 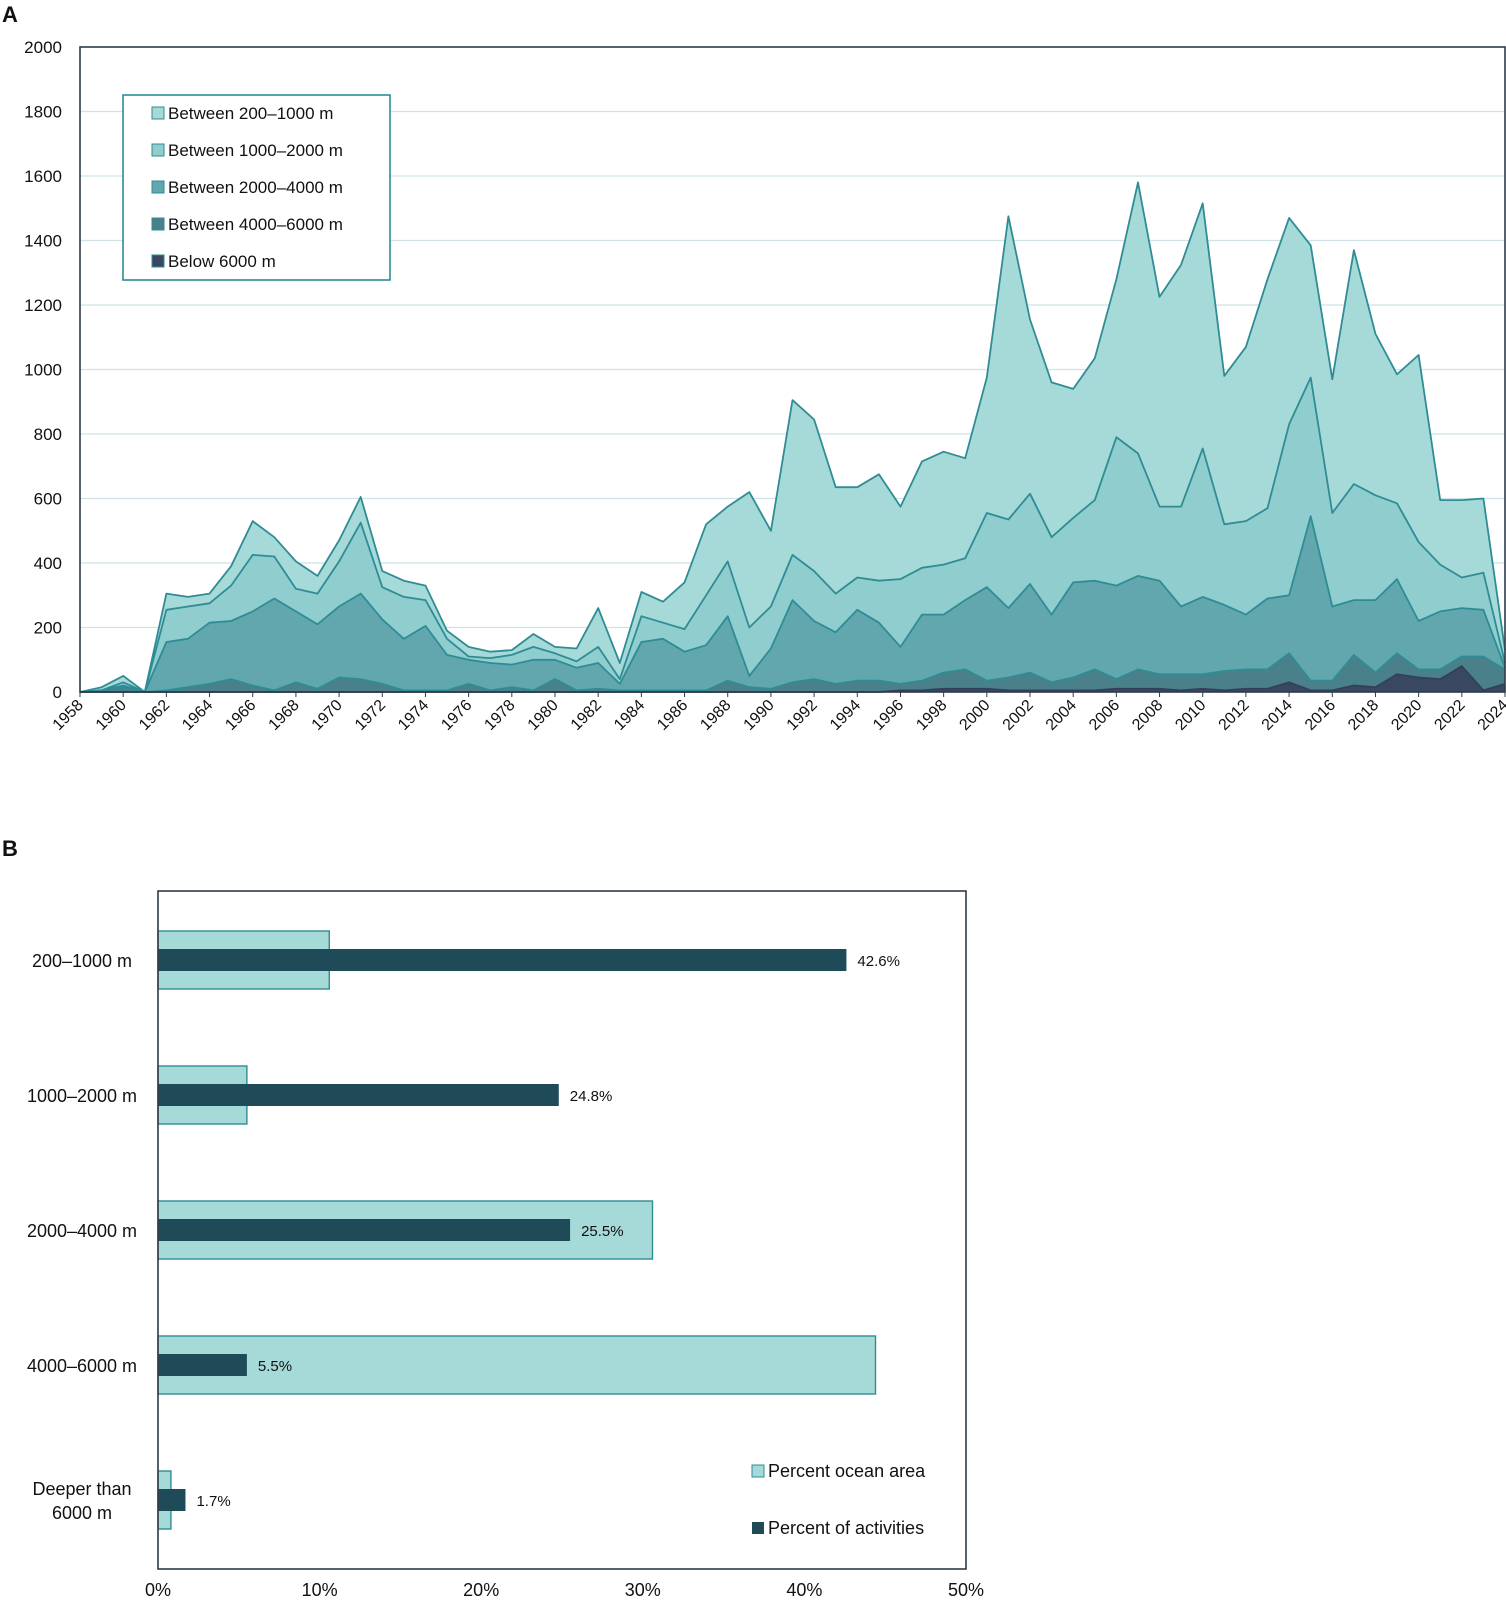 What do you see at coordinates (158, 113) in the screenshot?
I see `legend-swatch-between-200-1000-m` at bounding box center [158, 113].